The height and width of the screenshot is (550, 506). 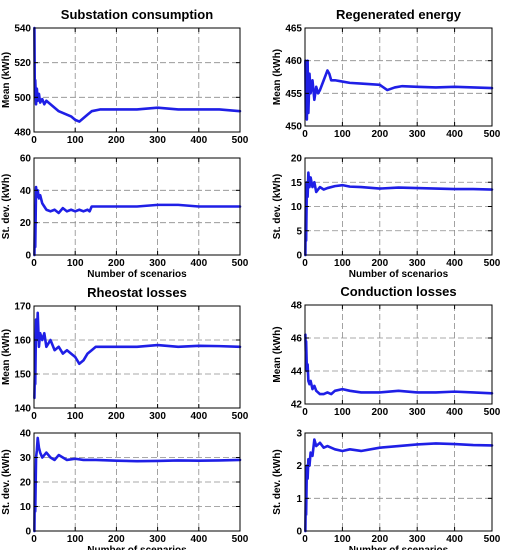 What do you see at coordinates (22, 133) in the screenshot?
I see `y-tick-label: 480` at bounding box center [22, 133].